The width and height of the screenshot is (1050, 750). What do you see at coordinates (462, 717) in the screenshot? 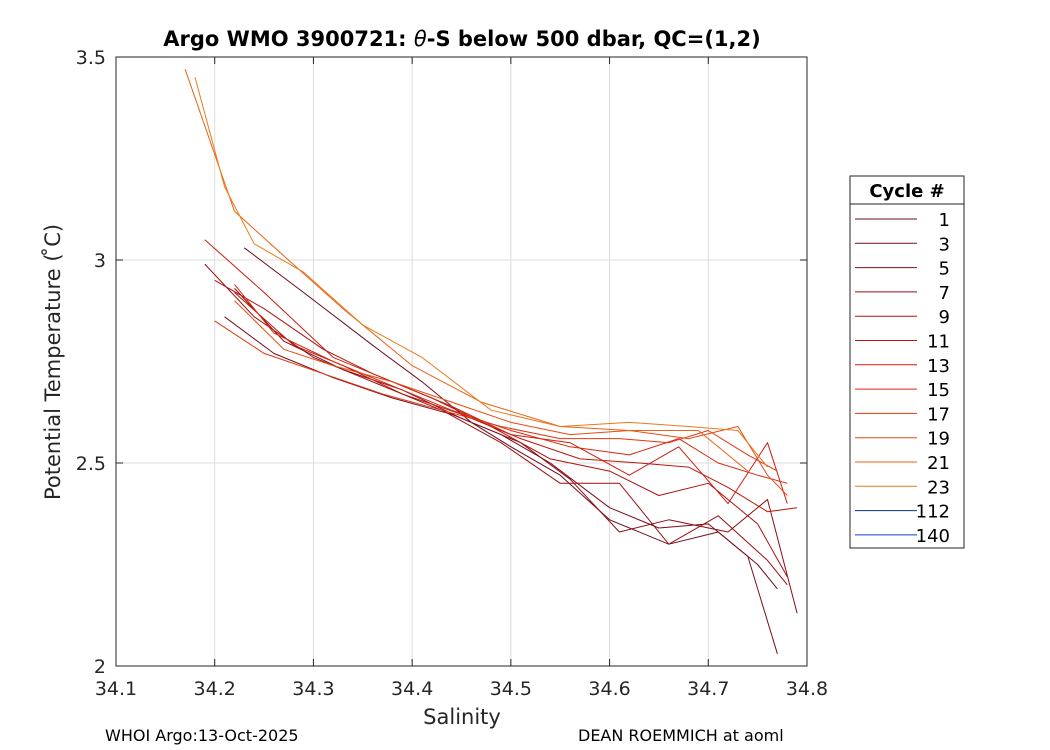
I see `x-axis-label: Salinity` at bounding box center [462, 717].